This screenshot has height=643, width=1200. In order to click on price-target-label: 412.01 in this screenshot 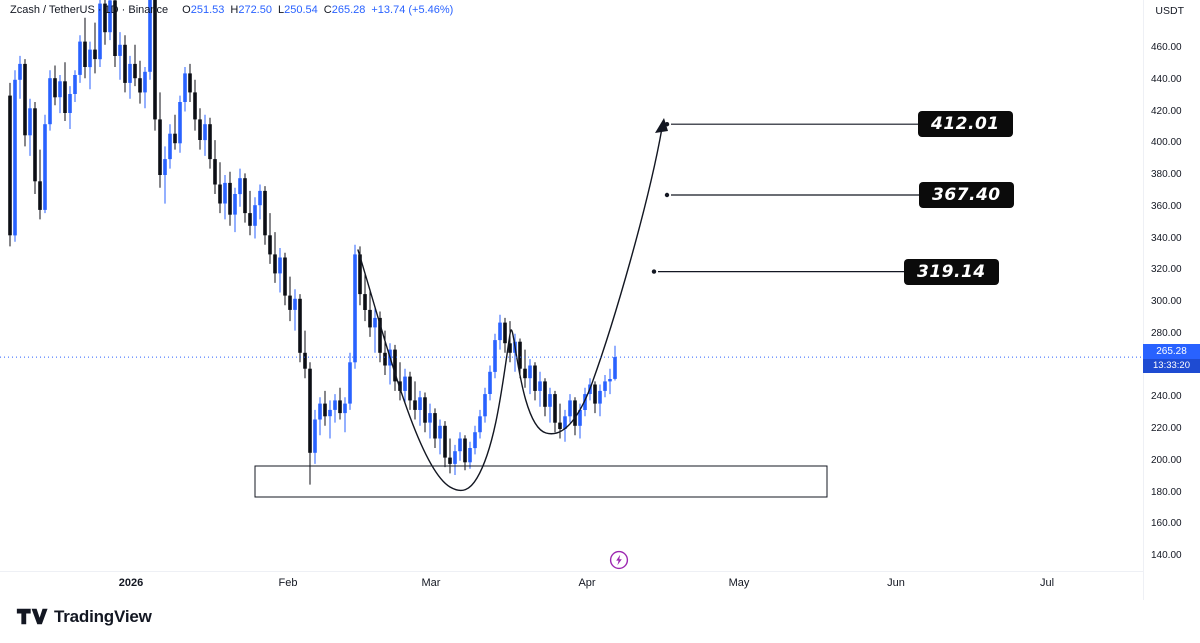, I will do `click(965, 124)`.